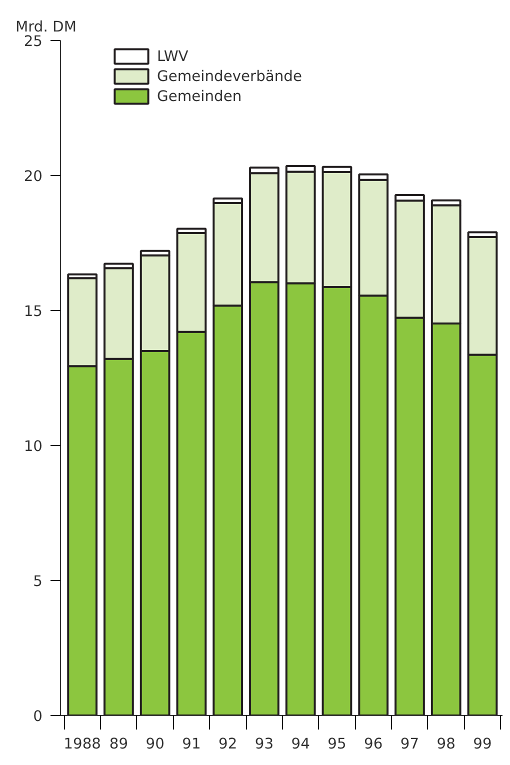 This screenshot has height=765, width=510. I want to click on y-tick-label: 10, so click(33, 446).